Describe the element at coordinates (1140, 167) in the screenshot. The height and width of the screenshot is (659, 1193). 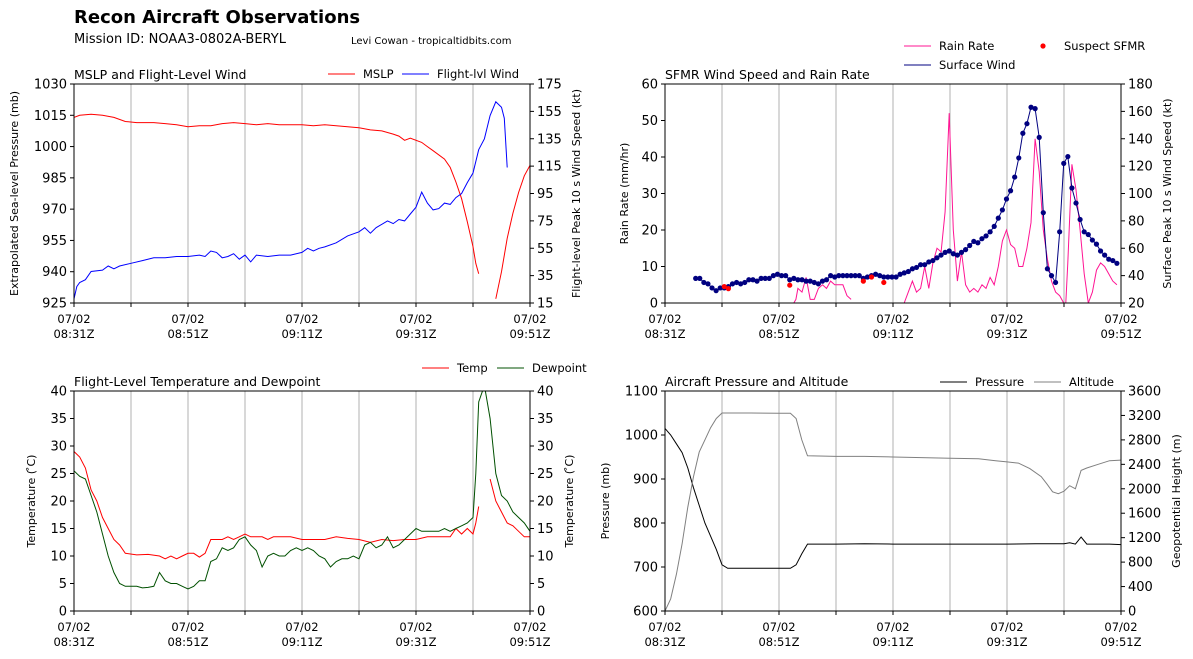
I see `y-tick-label-right: 120` at that location.